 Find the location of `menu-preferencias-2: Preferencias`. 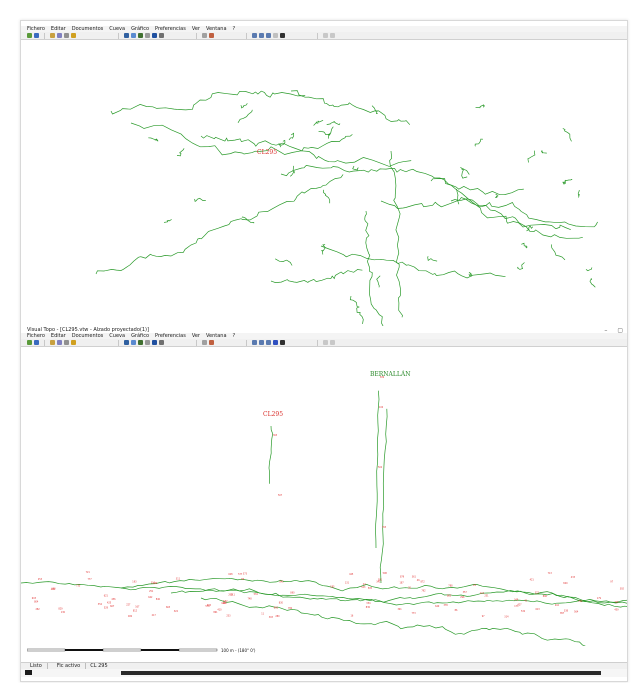

menu-preferencias-2: Preferencias is located at coordinates (170, 336).